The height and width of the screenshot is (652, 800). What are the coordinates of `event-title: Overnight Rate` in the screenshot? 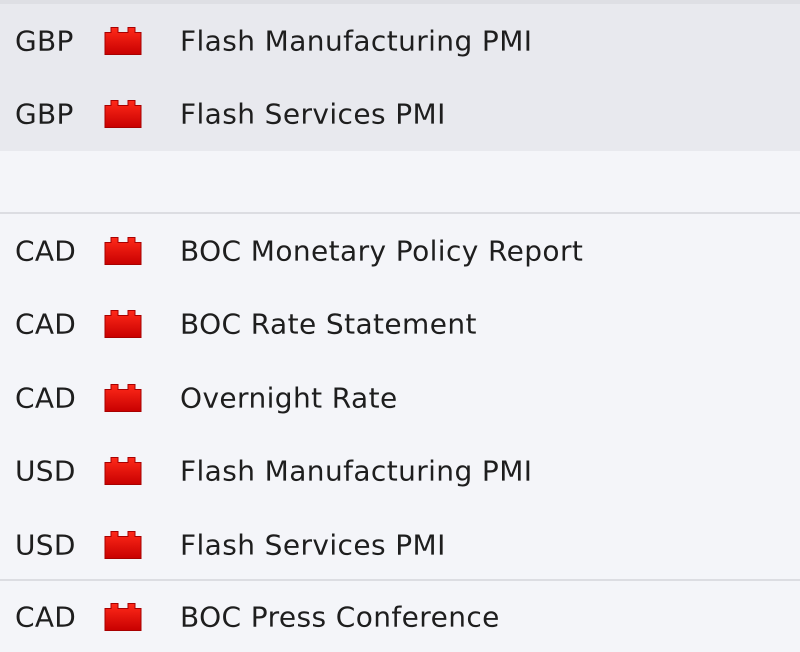 It's located at (289, 398).